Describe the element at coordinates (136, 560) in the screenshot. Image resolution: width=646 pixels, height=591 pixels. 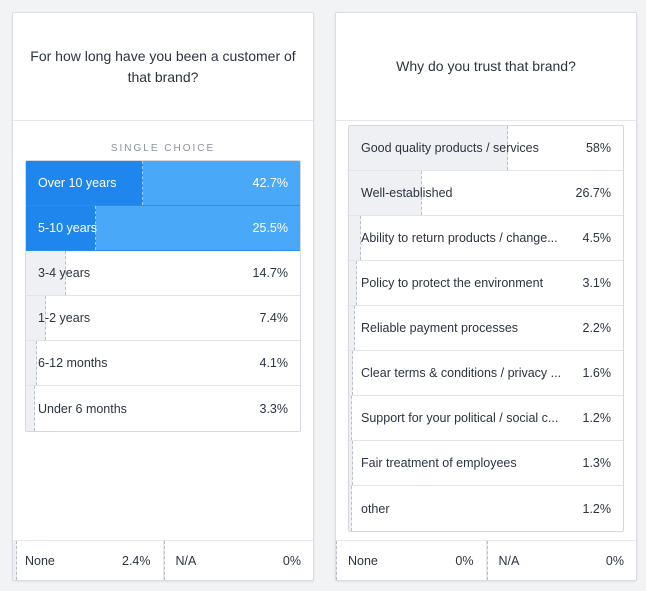
I see `footer-option-percent: 2.4%` at that location.